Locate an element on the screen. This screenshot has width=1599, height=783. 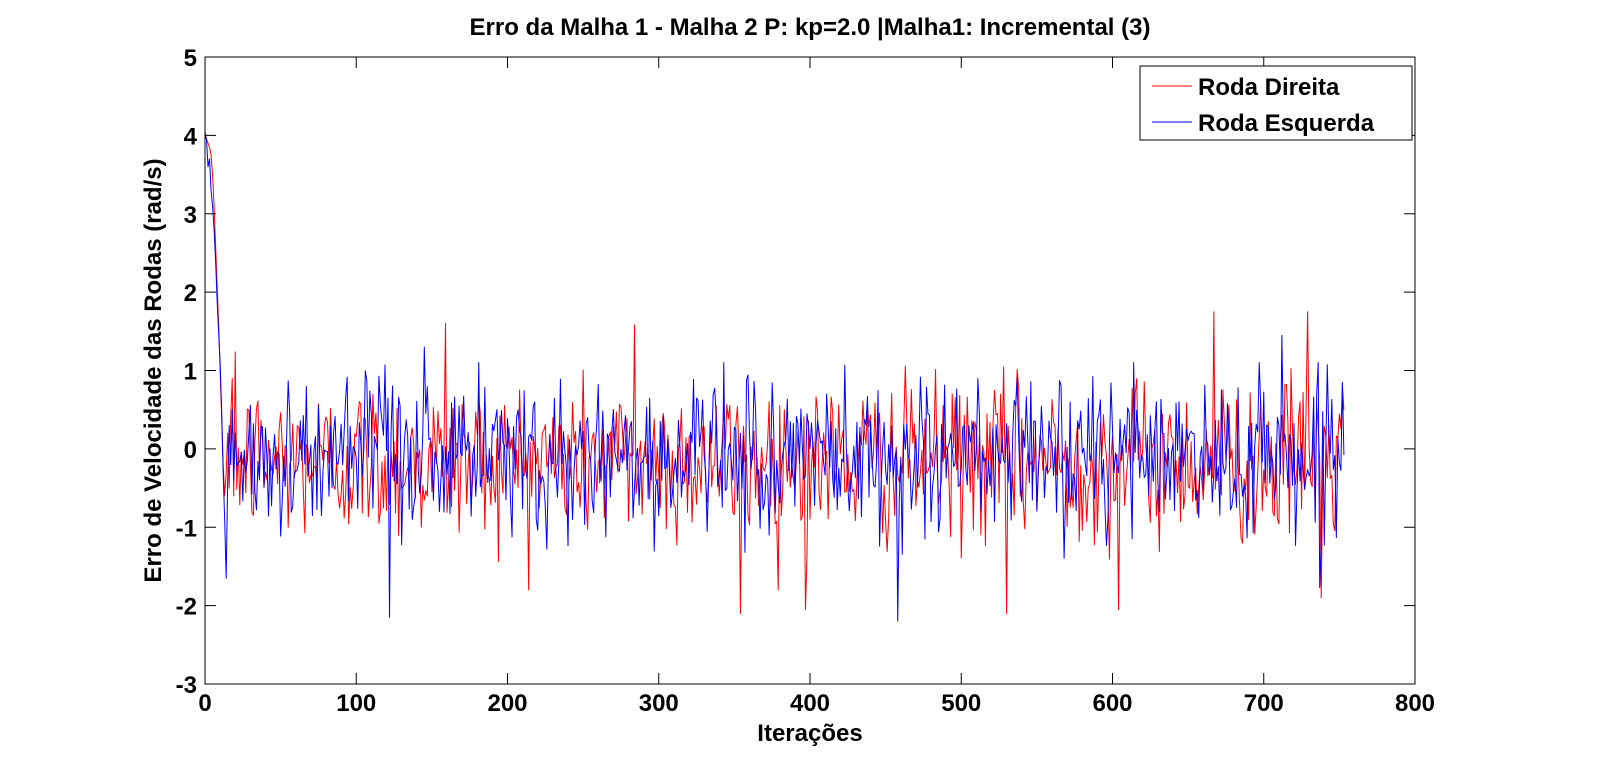
x-tick-label: 600 is located at coordinates (1112, 703).